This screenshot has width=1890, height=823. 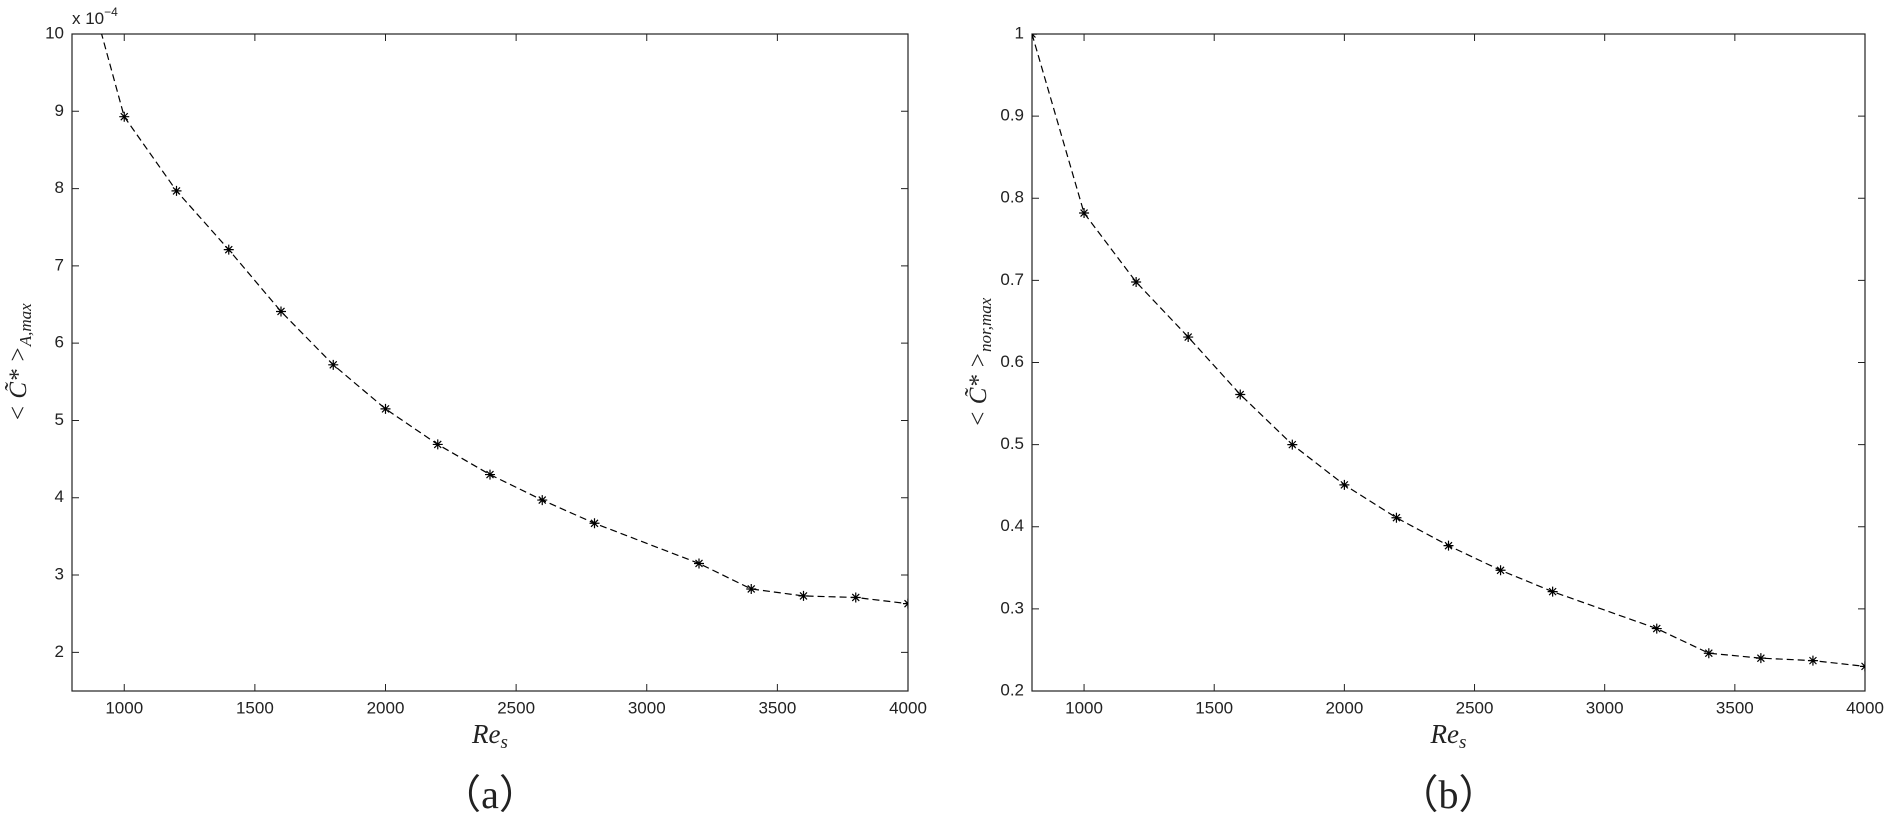 I want to click on y-tick-label: 4, so click(x=59, y=496).